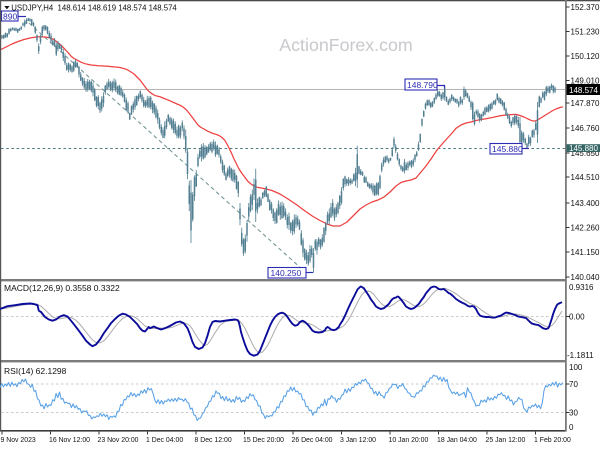 Image resolution: width=600 pixels, height=450 pixels. Describe the element at coordinates (422, 85) in the screenshot. I see `svg-text: 148.790` at that location.